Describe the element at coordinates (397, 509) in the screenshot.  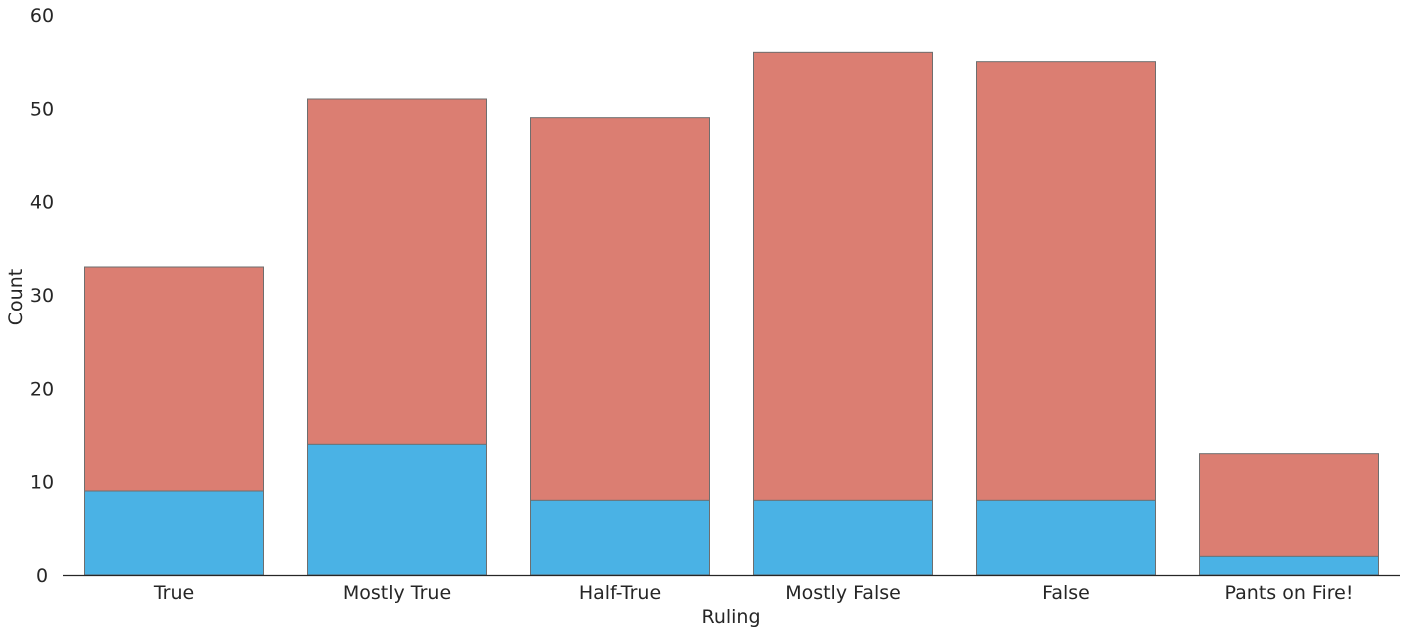
I see `bar-series2-mostly-true` at that location.